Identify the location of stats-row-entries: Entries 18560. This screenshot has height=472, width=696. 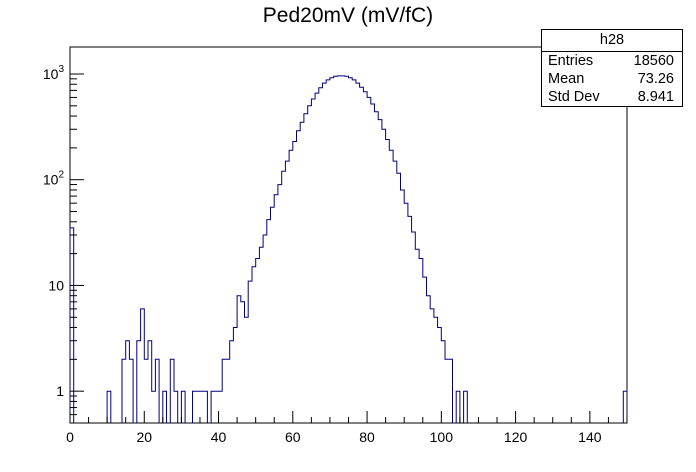
(612, 61).